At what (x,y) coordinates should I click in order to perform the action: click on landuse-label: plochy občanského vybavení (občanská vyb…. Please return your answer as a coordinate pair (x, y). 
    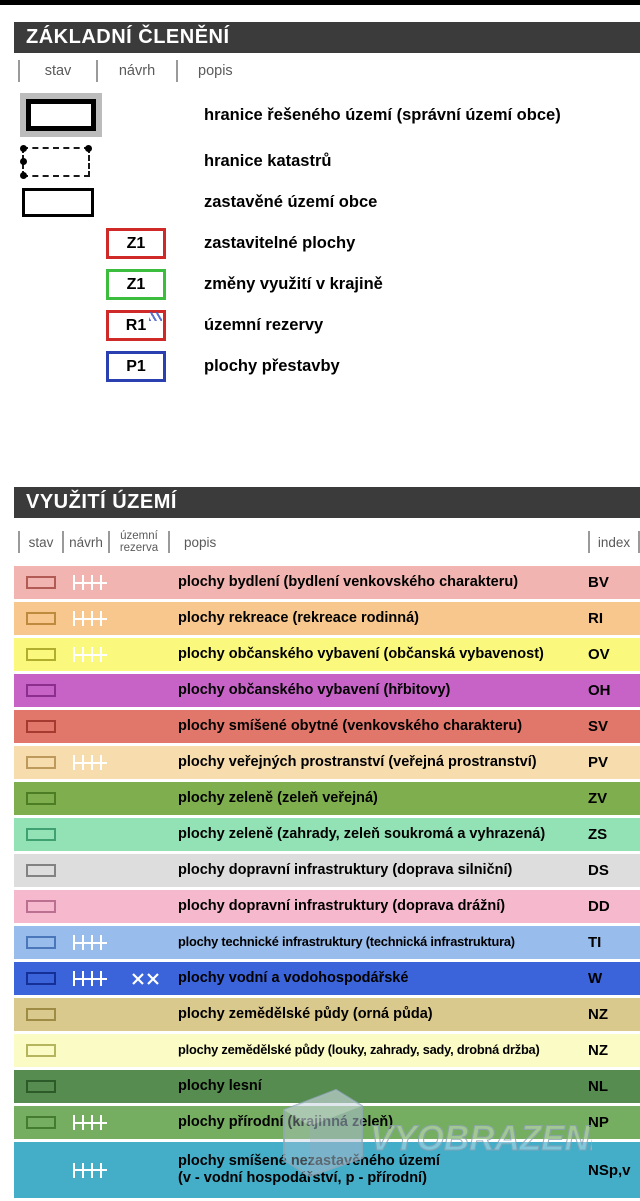
    Looking at the image, I should click on (361, 654).